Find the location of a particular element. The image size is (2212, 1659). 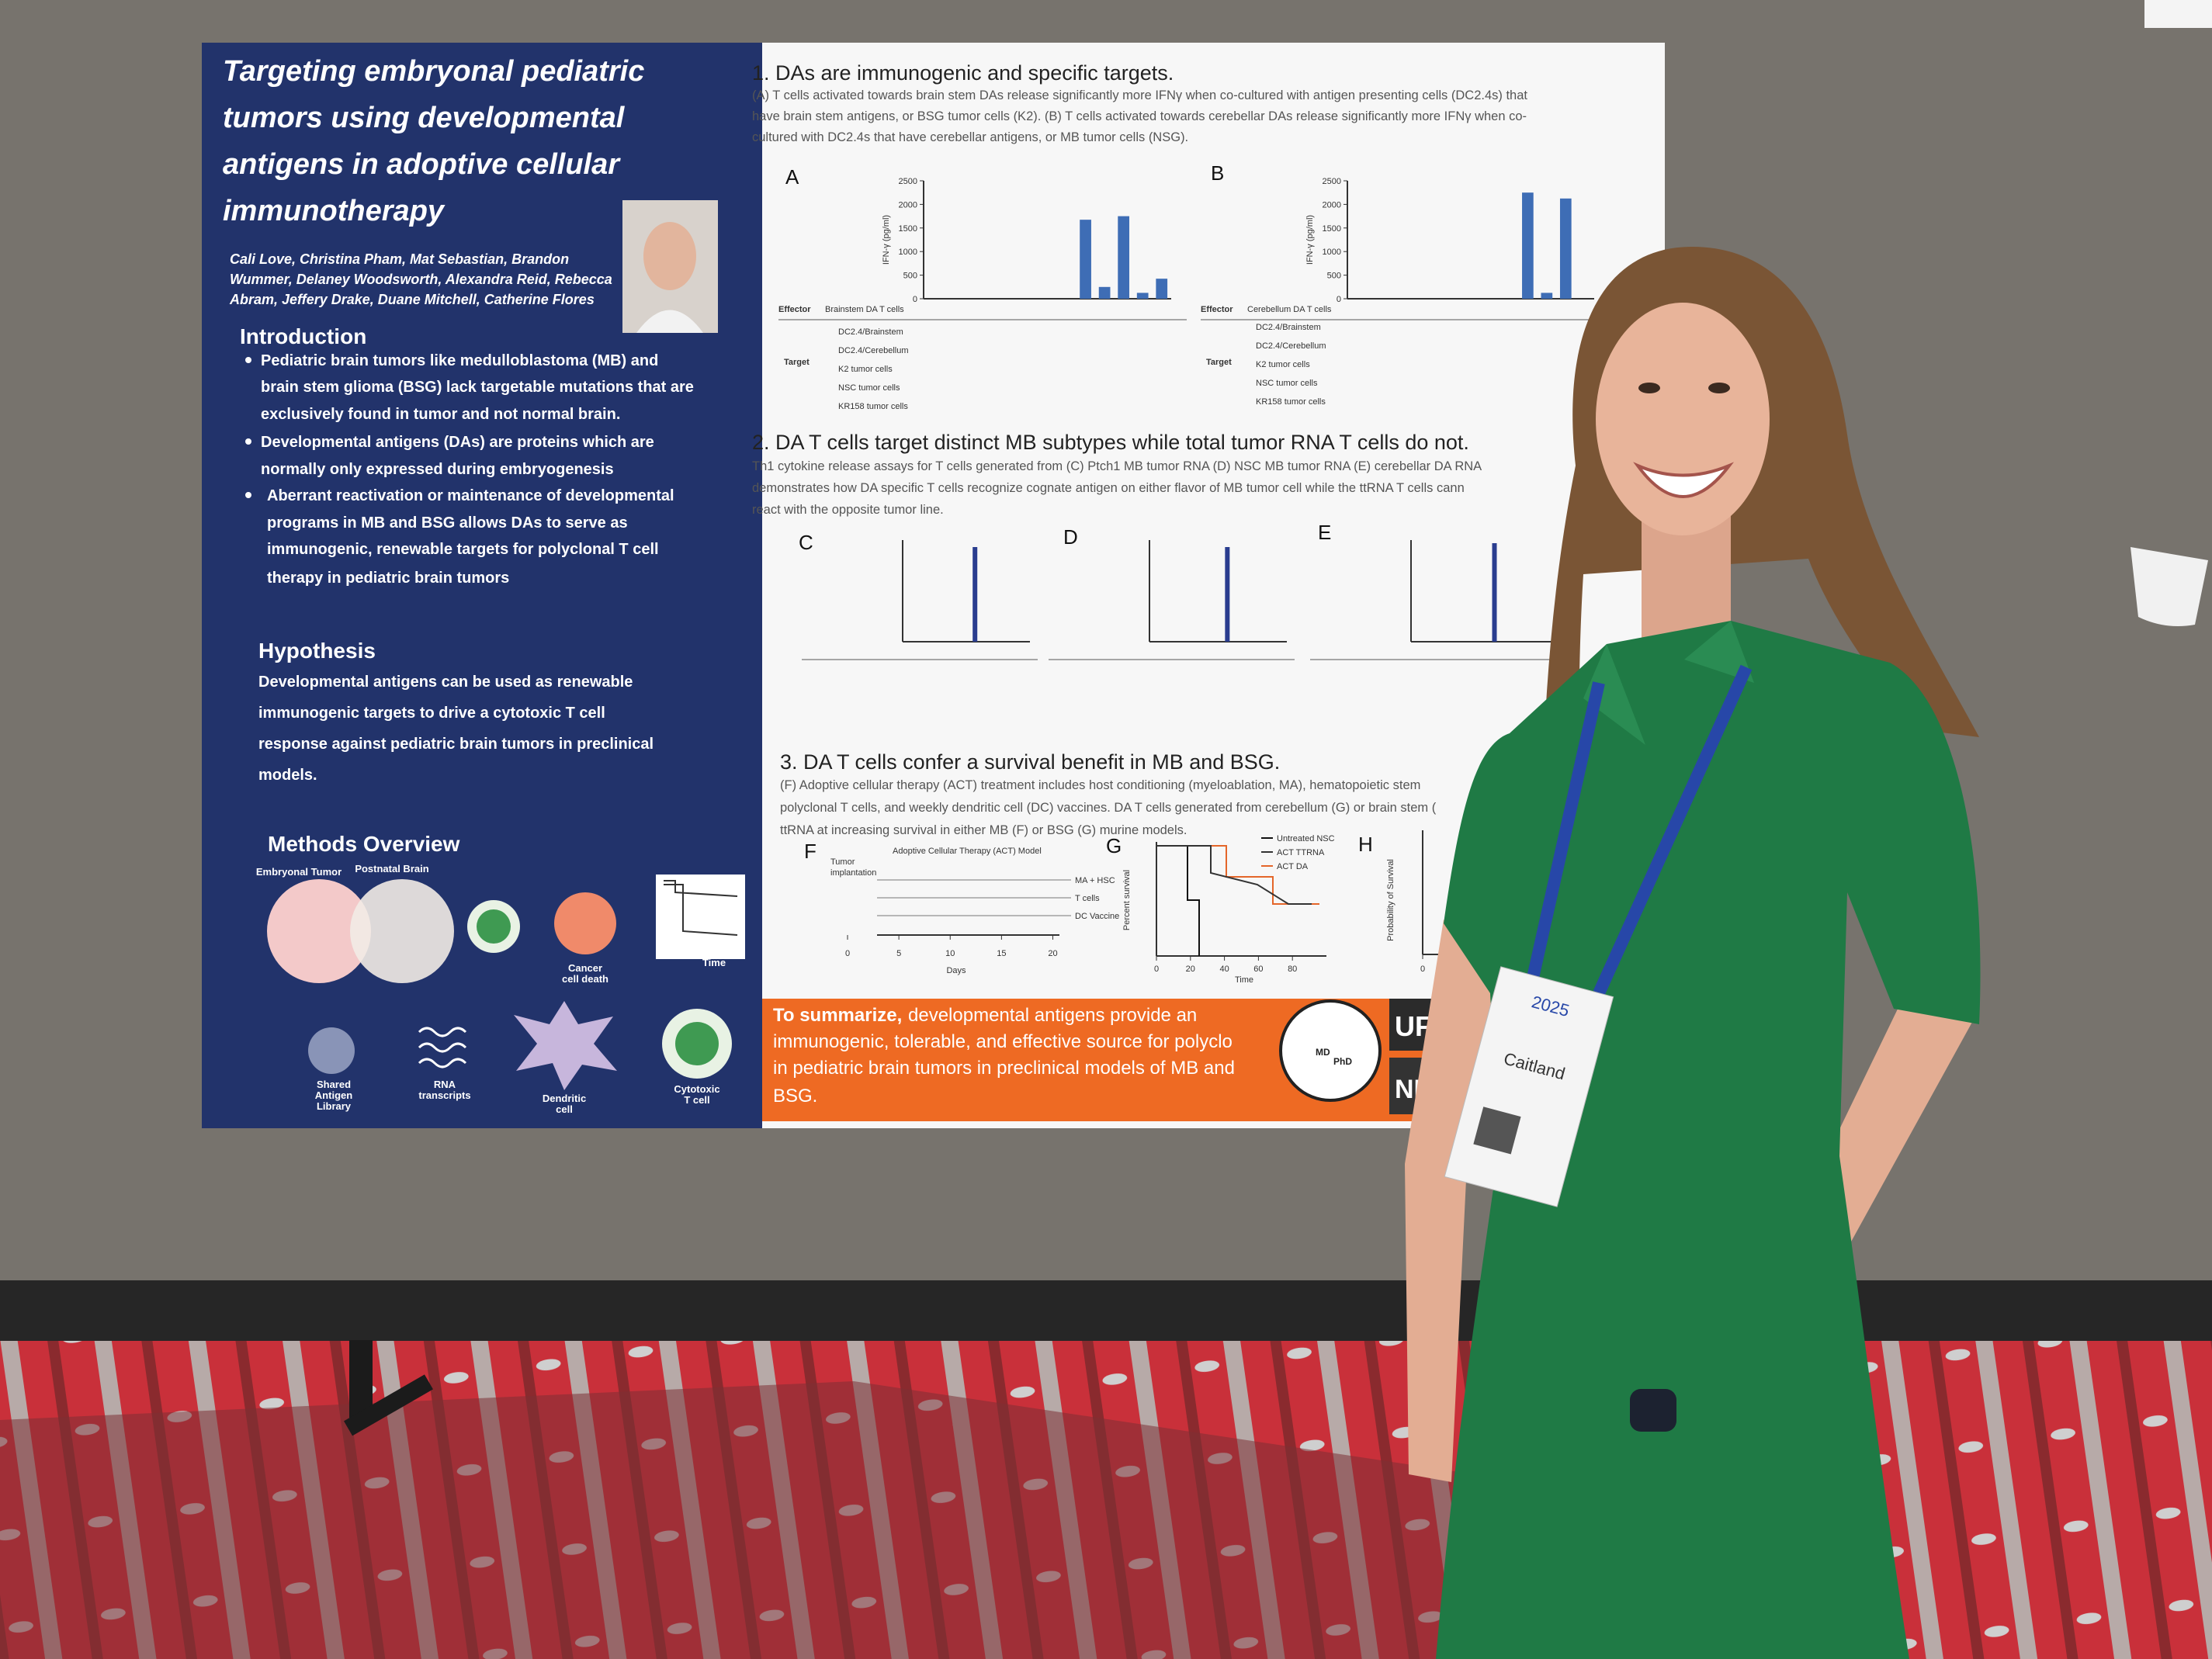

row-label: Effector is located at coordinates (795, 309).